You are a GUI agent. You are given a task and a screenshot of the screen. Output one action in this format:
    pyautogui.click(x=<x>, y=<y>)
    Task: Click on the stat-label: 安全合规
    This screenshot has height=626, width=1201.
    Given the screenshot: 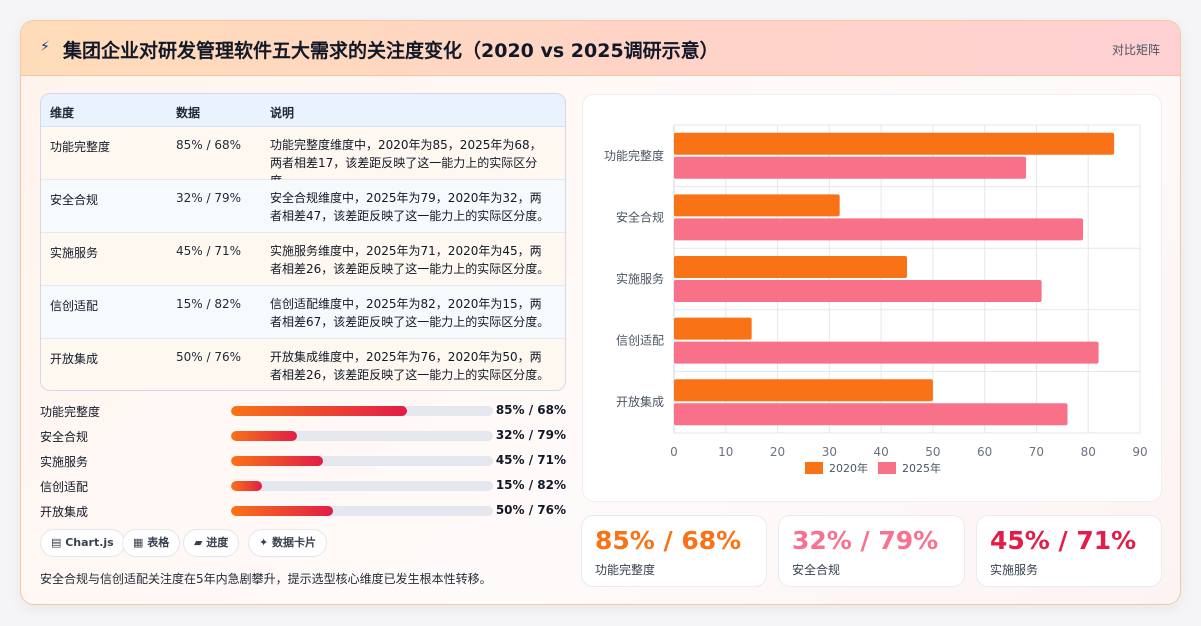 What is the action you would take?
    pyautogui.click(x=816, y=570)
    